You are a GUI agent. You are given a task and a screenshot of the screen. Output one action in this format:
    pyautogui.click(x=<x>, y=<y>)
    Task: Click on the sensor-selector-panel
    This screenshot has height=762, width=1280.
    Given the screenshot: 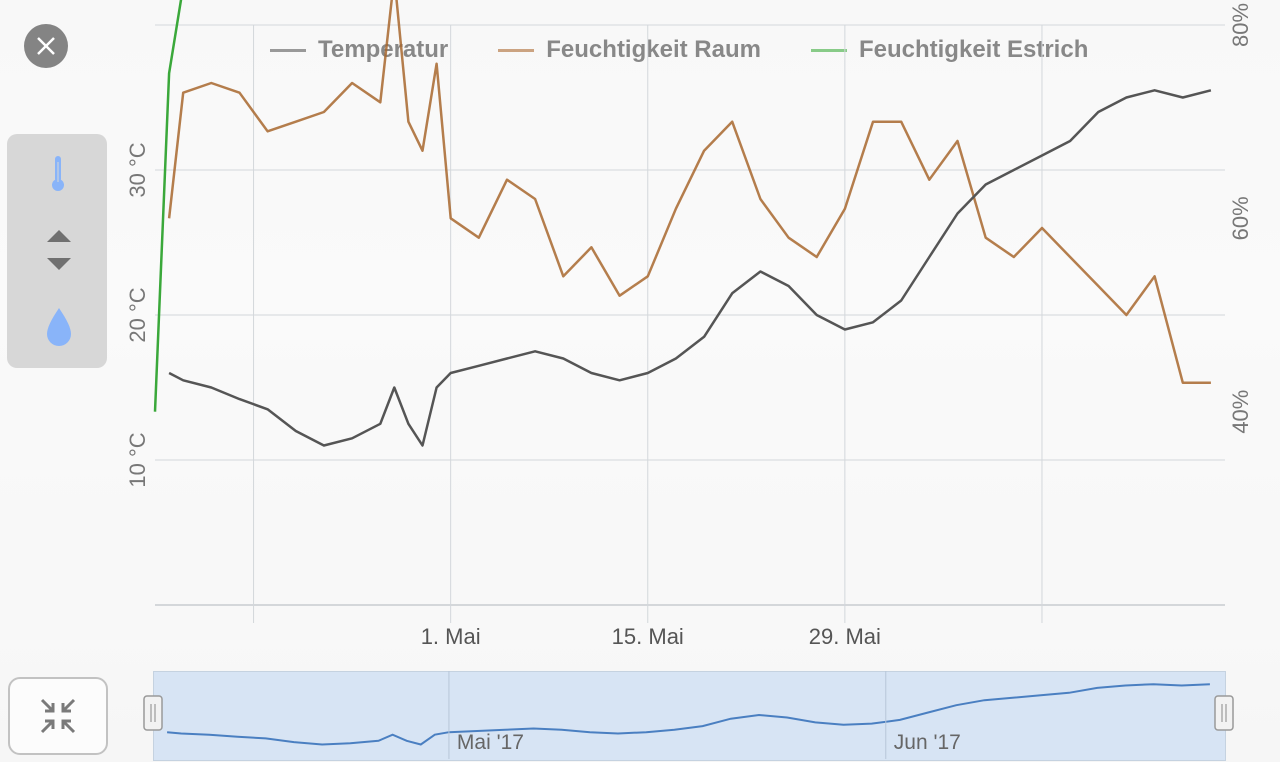 What is the action you would take?
    pyautogui.click(x=57, y=251)
    